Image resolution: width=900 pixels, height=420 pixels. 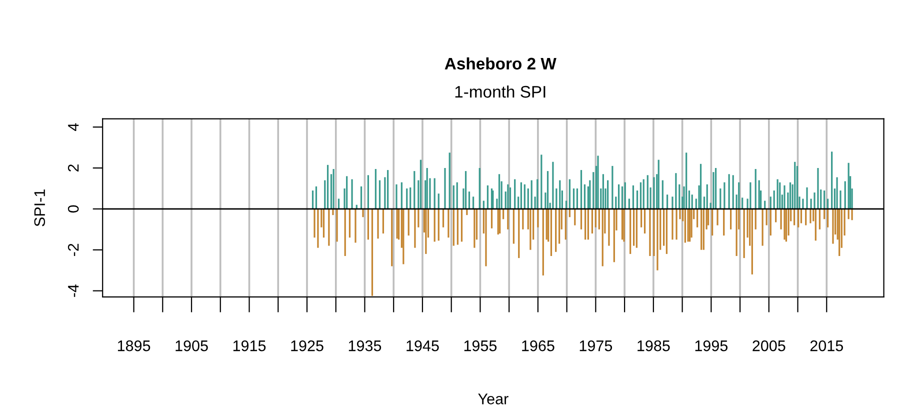 What do you see at coordinates (249, 346) in the screenshot?
I see `x-tick-label: 1915` at bounding box center [249, 346].